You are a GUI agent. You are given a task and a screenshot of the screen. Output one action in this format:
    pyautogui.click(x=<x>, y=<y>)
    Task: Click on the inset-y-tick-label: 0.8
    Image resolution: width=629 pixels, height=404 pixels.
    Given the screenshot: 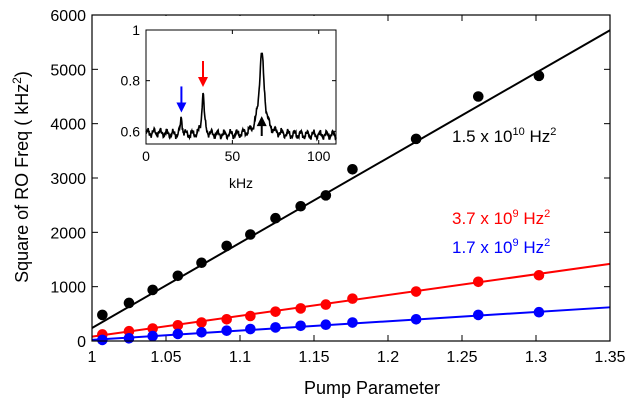 What is the action you would take?
    pyautogui.click(x=131, y=81)
    